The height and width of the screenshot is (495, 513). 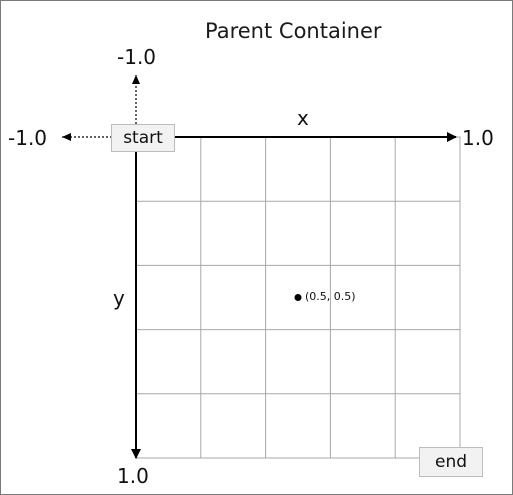 I want to click on start-marker: start, so click(x=143, y=138).